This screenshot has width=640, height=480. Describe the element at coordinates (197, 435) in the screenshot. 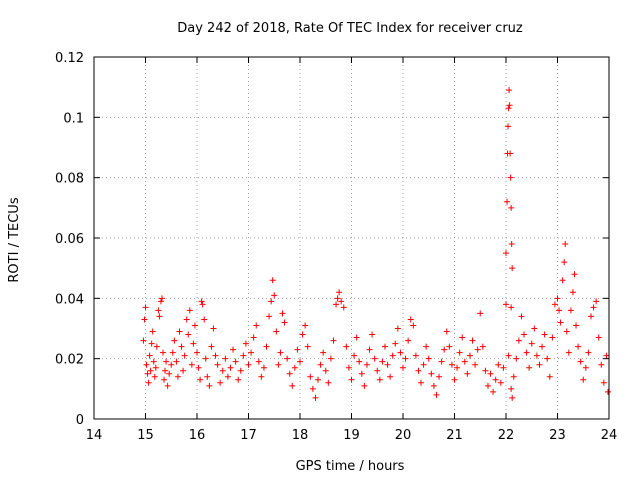

I see `x-tick-label: 16` at that location.